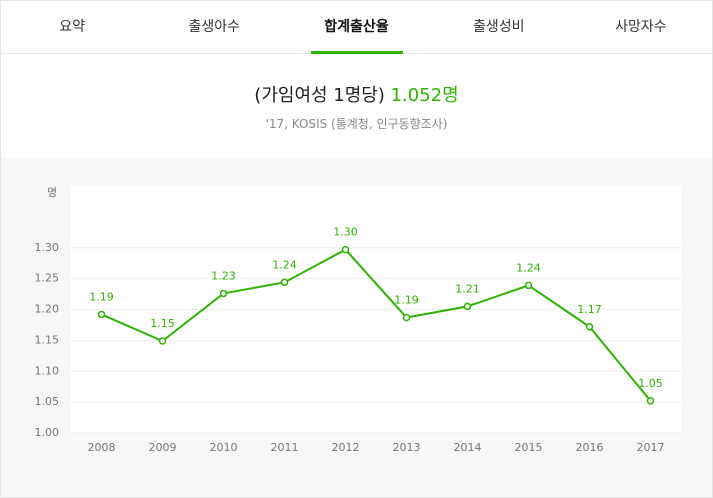 The width and height of the screenshot is (713, 498). What do you see at coordinates (47, 432) in the screenshot?
I see `y-tick-label: 1.00` at bounding box center [47, 432].